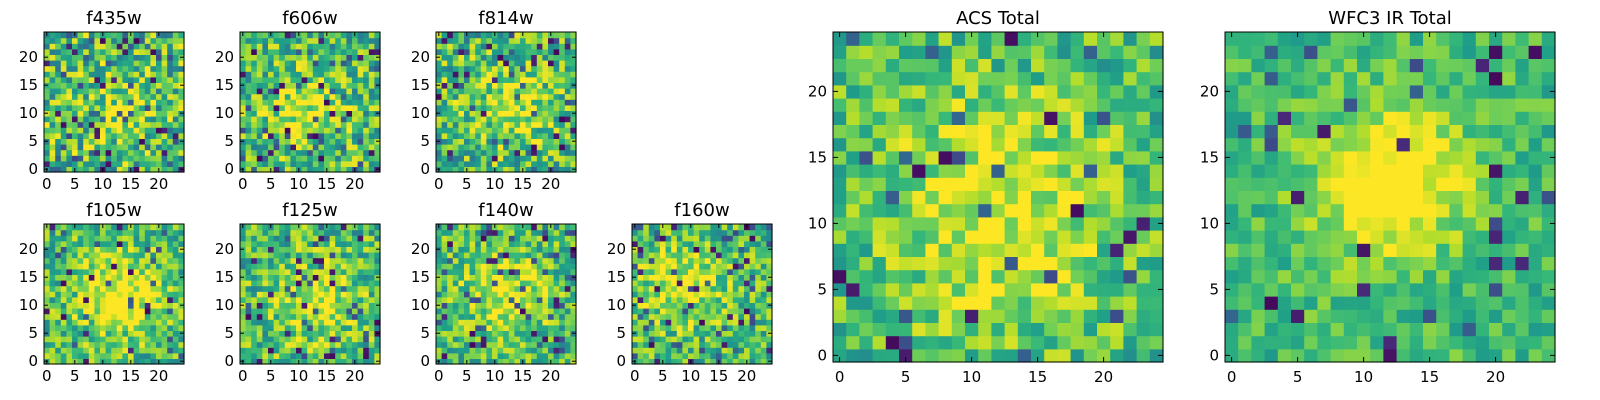 Image resolution: width=1600 pixels, height=400 pixels. What do you see at coordinates (420, 85) in the screenshot?
I see `y-tick-label: 15` at bounding box center [420, 85].